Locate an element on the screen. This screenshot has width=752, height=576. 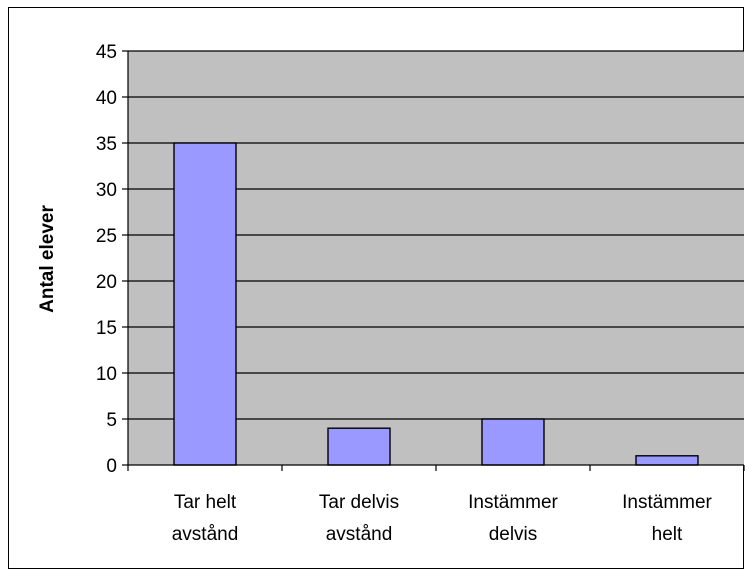
y-tick-label: 15 is located at coordinates (106, 328).